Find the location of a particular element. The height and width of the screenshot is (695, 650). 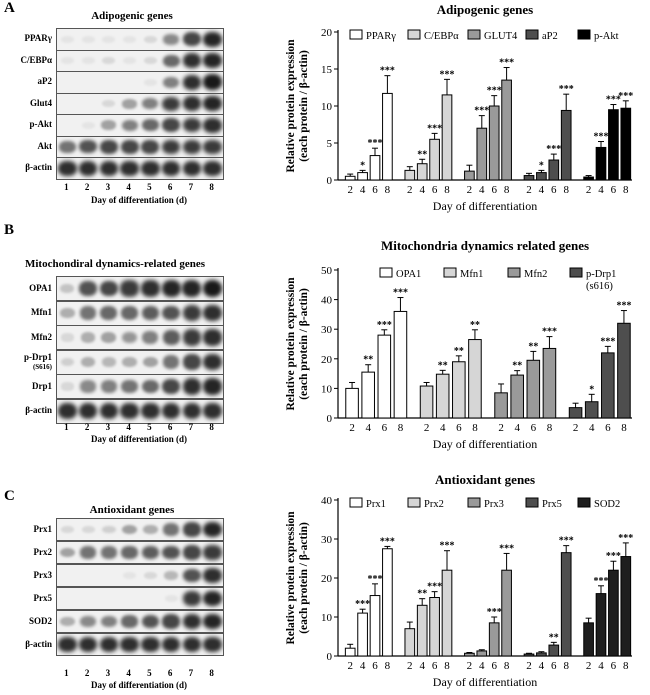

band-label-text: Prx2 is located at coordinates (43, 551).